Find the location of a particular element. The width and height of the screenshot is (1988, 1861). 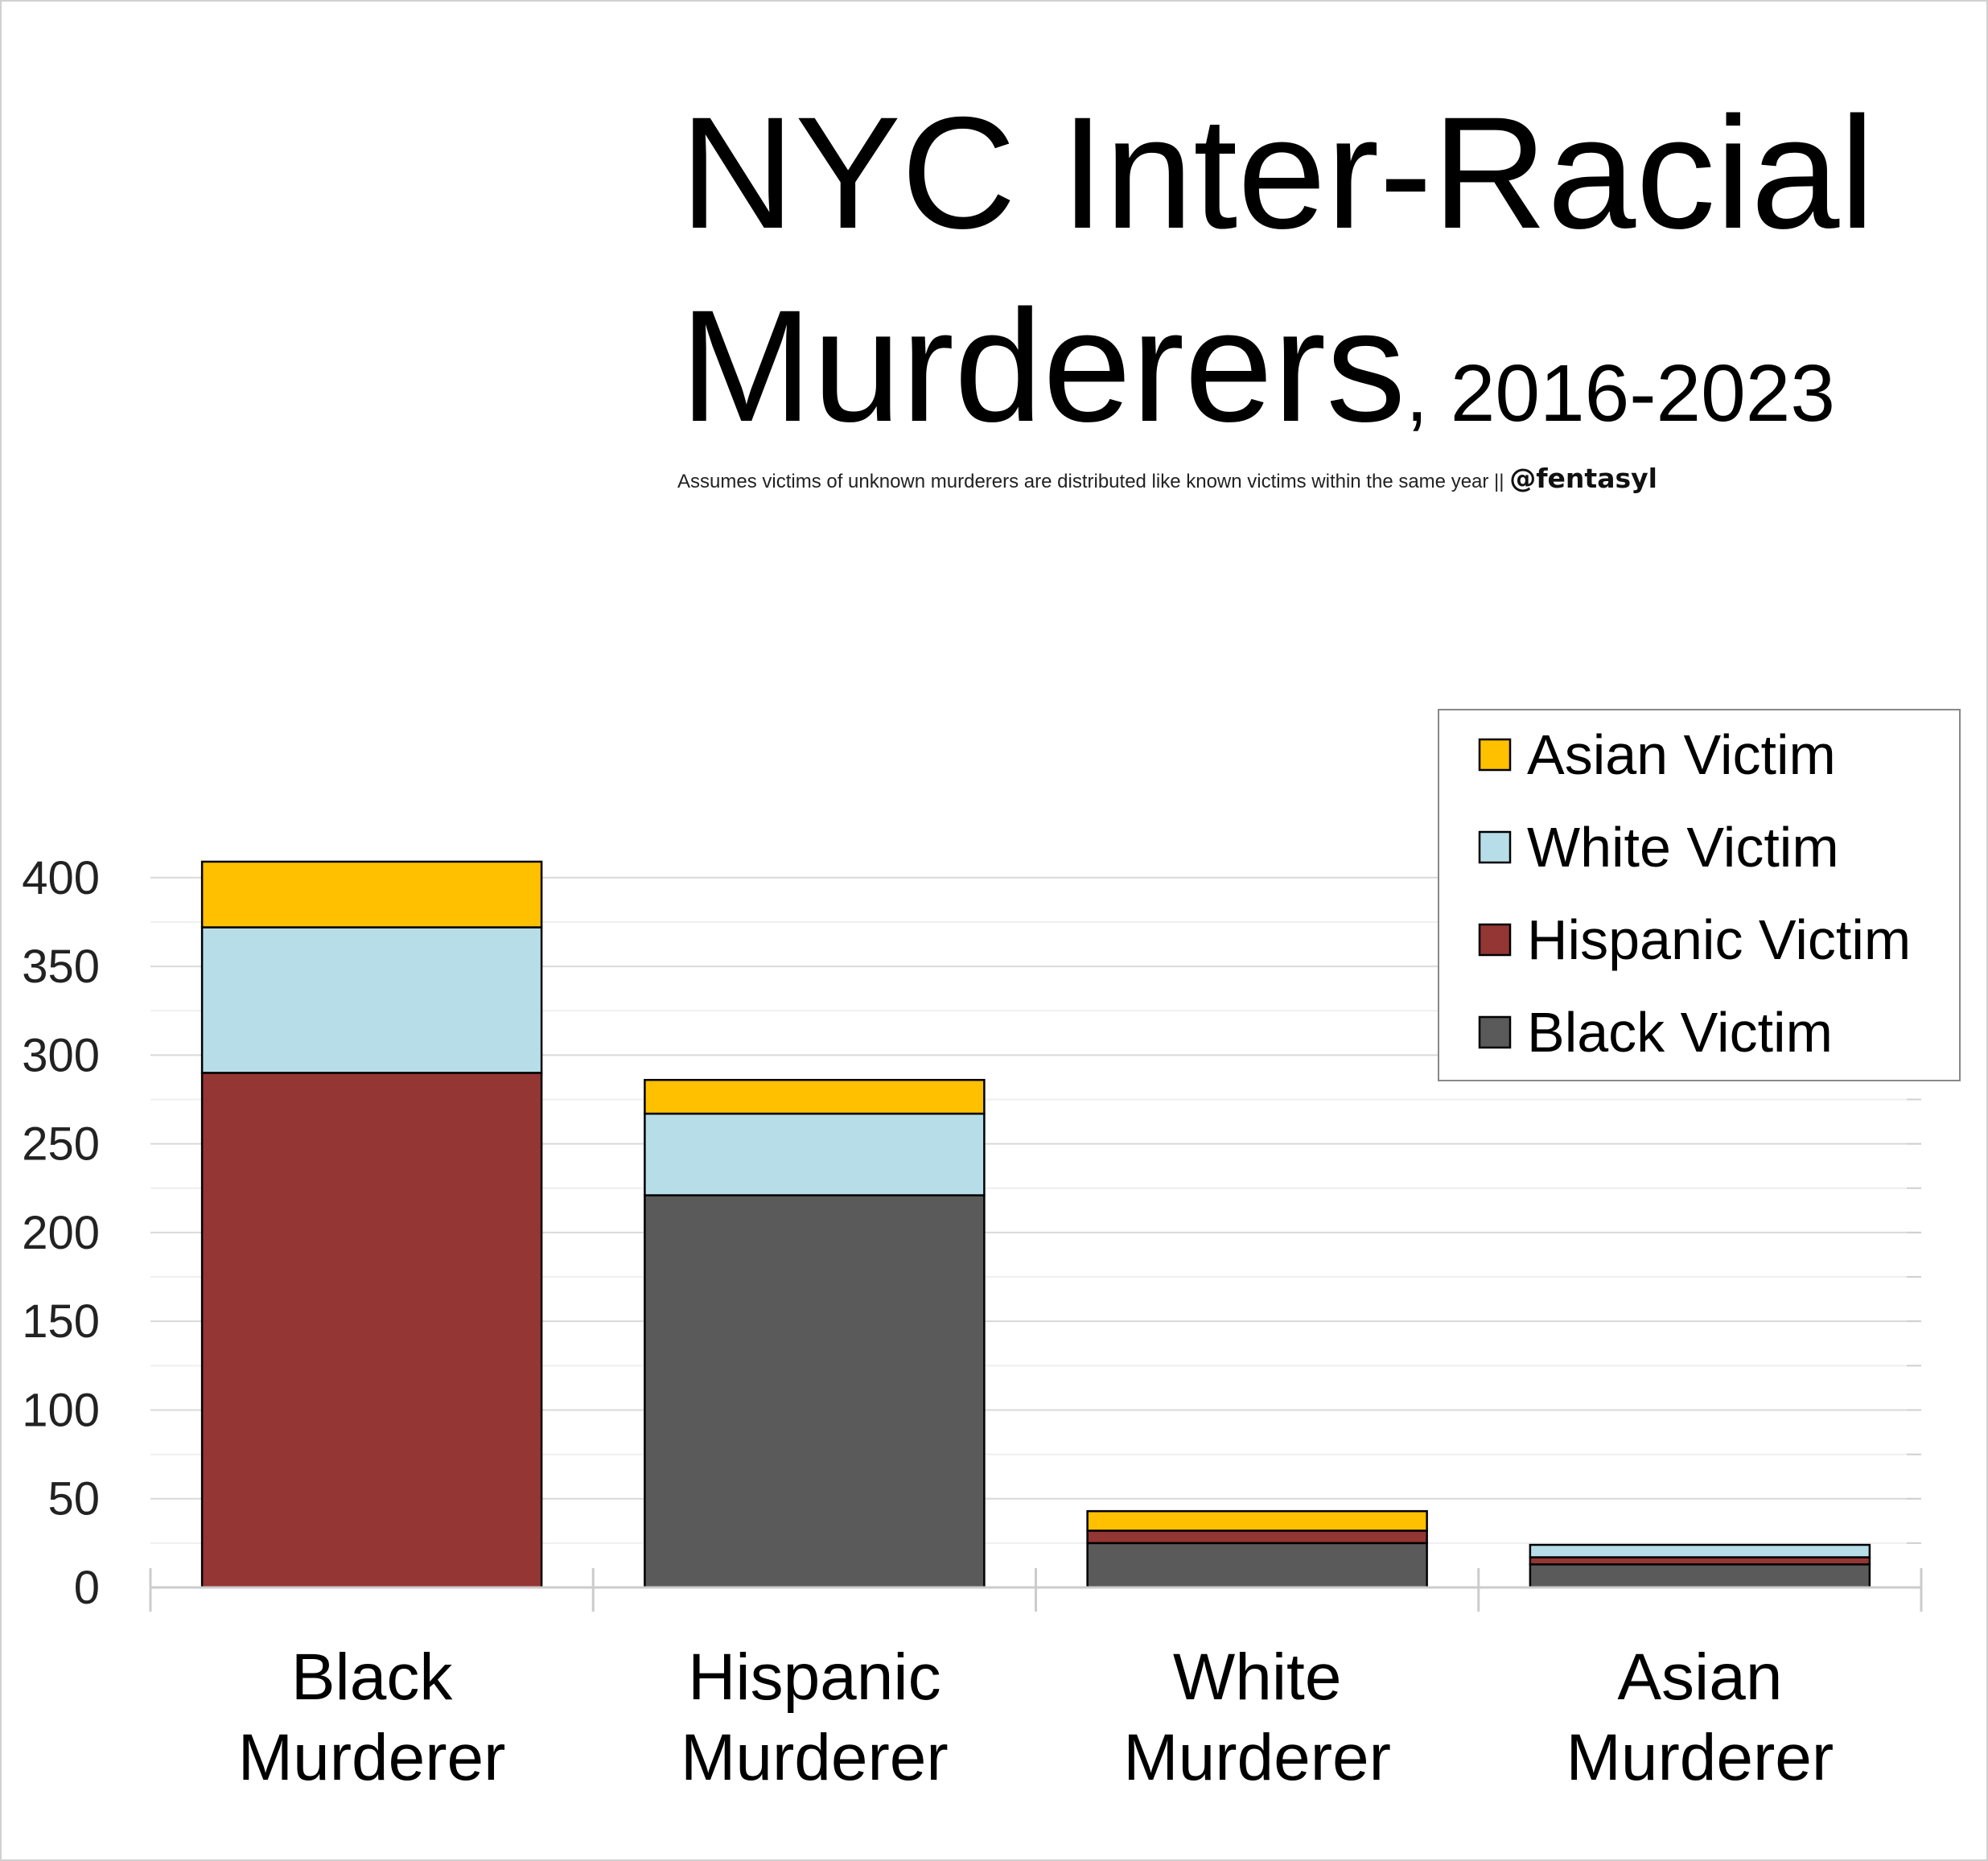

y-tick-label: 200 is located at coordinates (61, 1233).